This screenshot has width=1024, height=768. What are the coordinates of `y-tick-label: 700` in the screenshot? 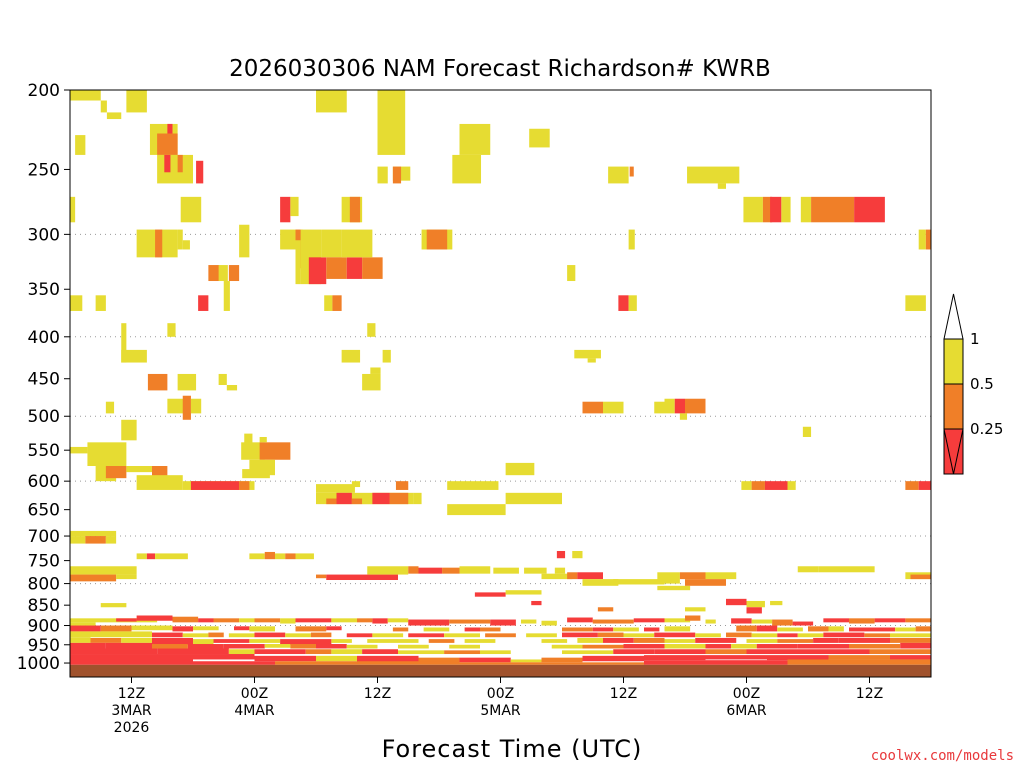 It's located at (44, 537).